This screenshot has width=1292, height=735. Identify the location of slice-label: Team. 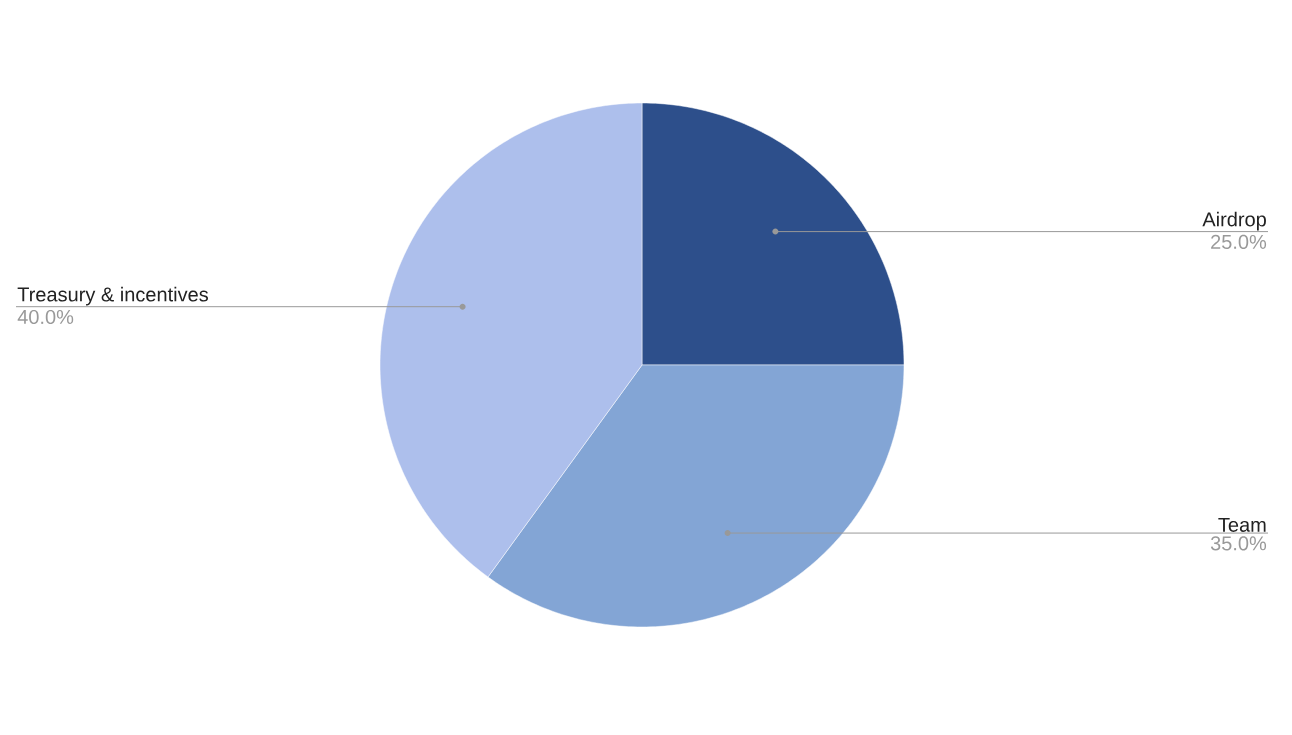
(1242, 524).